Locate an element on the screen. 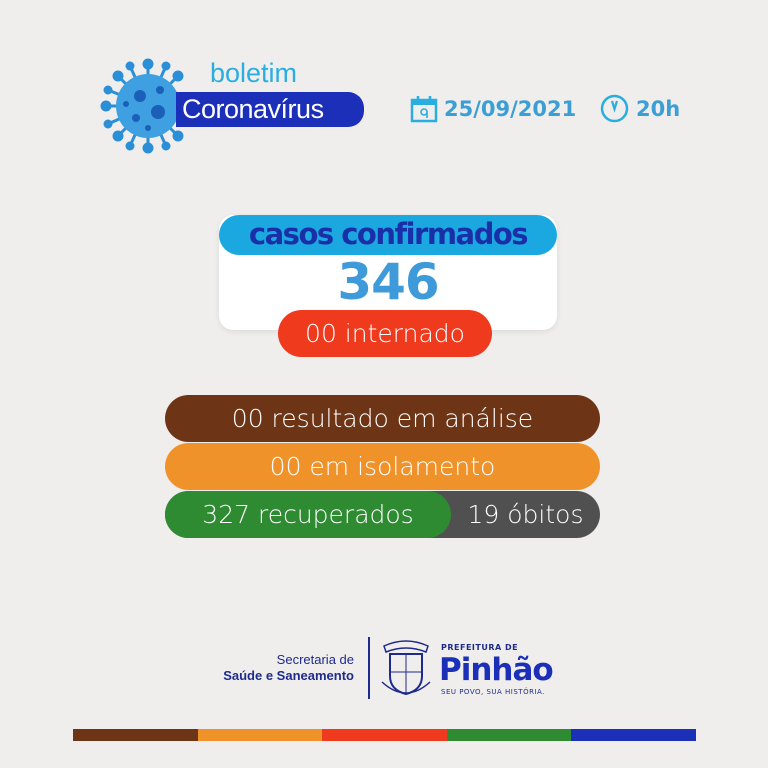  date: 25/09/2021 is located at coordinates (510, 109).